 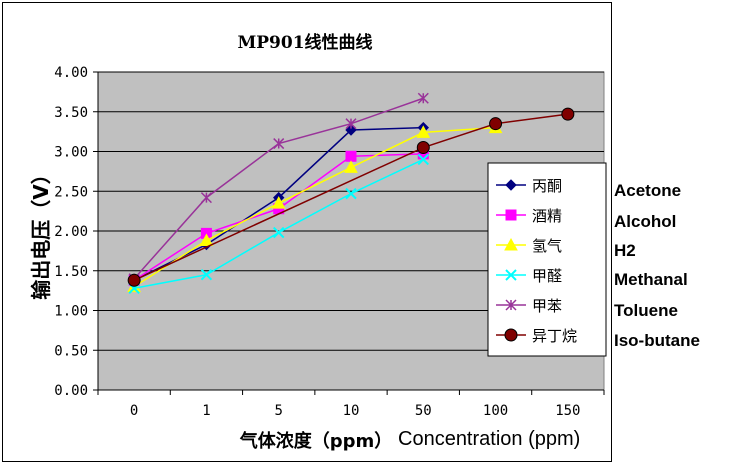 What do you see at coordinates (547, 246) in the screenshot?
I see `legend-label: 氢气` at bounding box center [547, 246].